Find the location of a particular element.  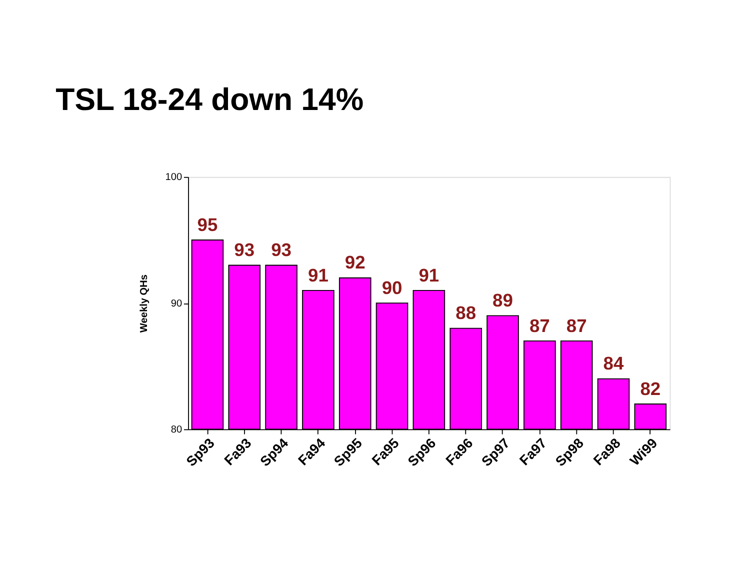

data-label: 92 is located at coordinates (355, 262).